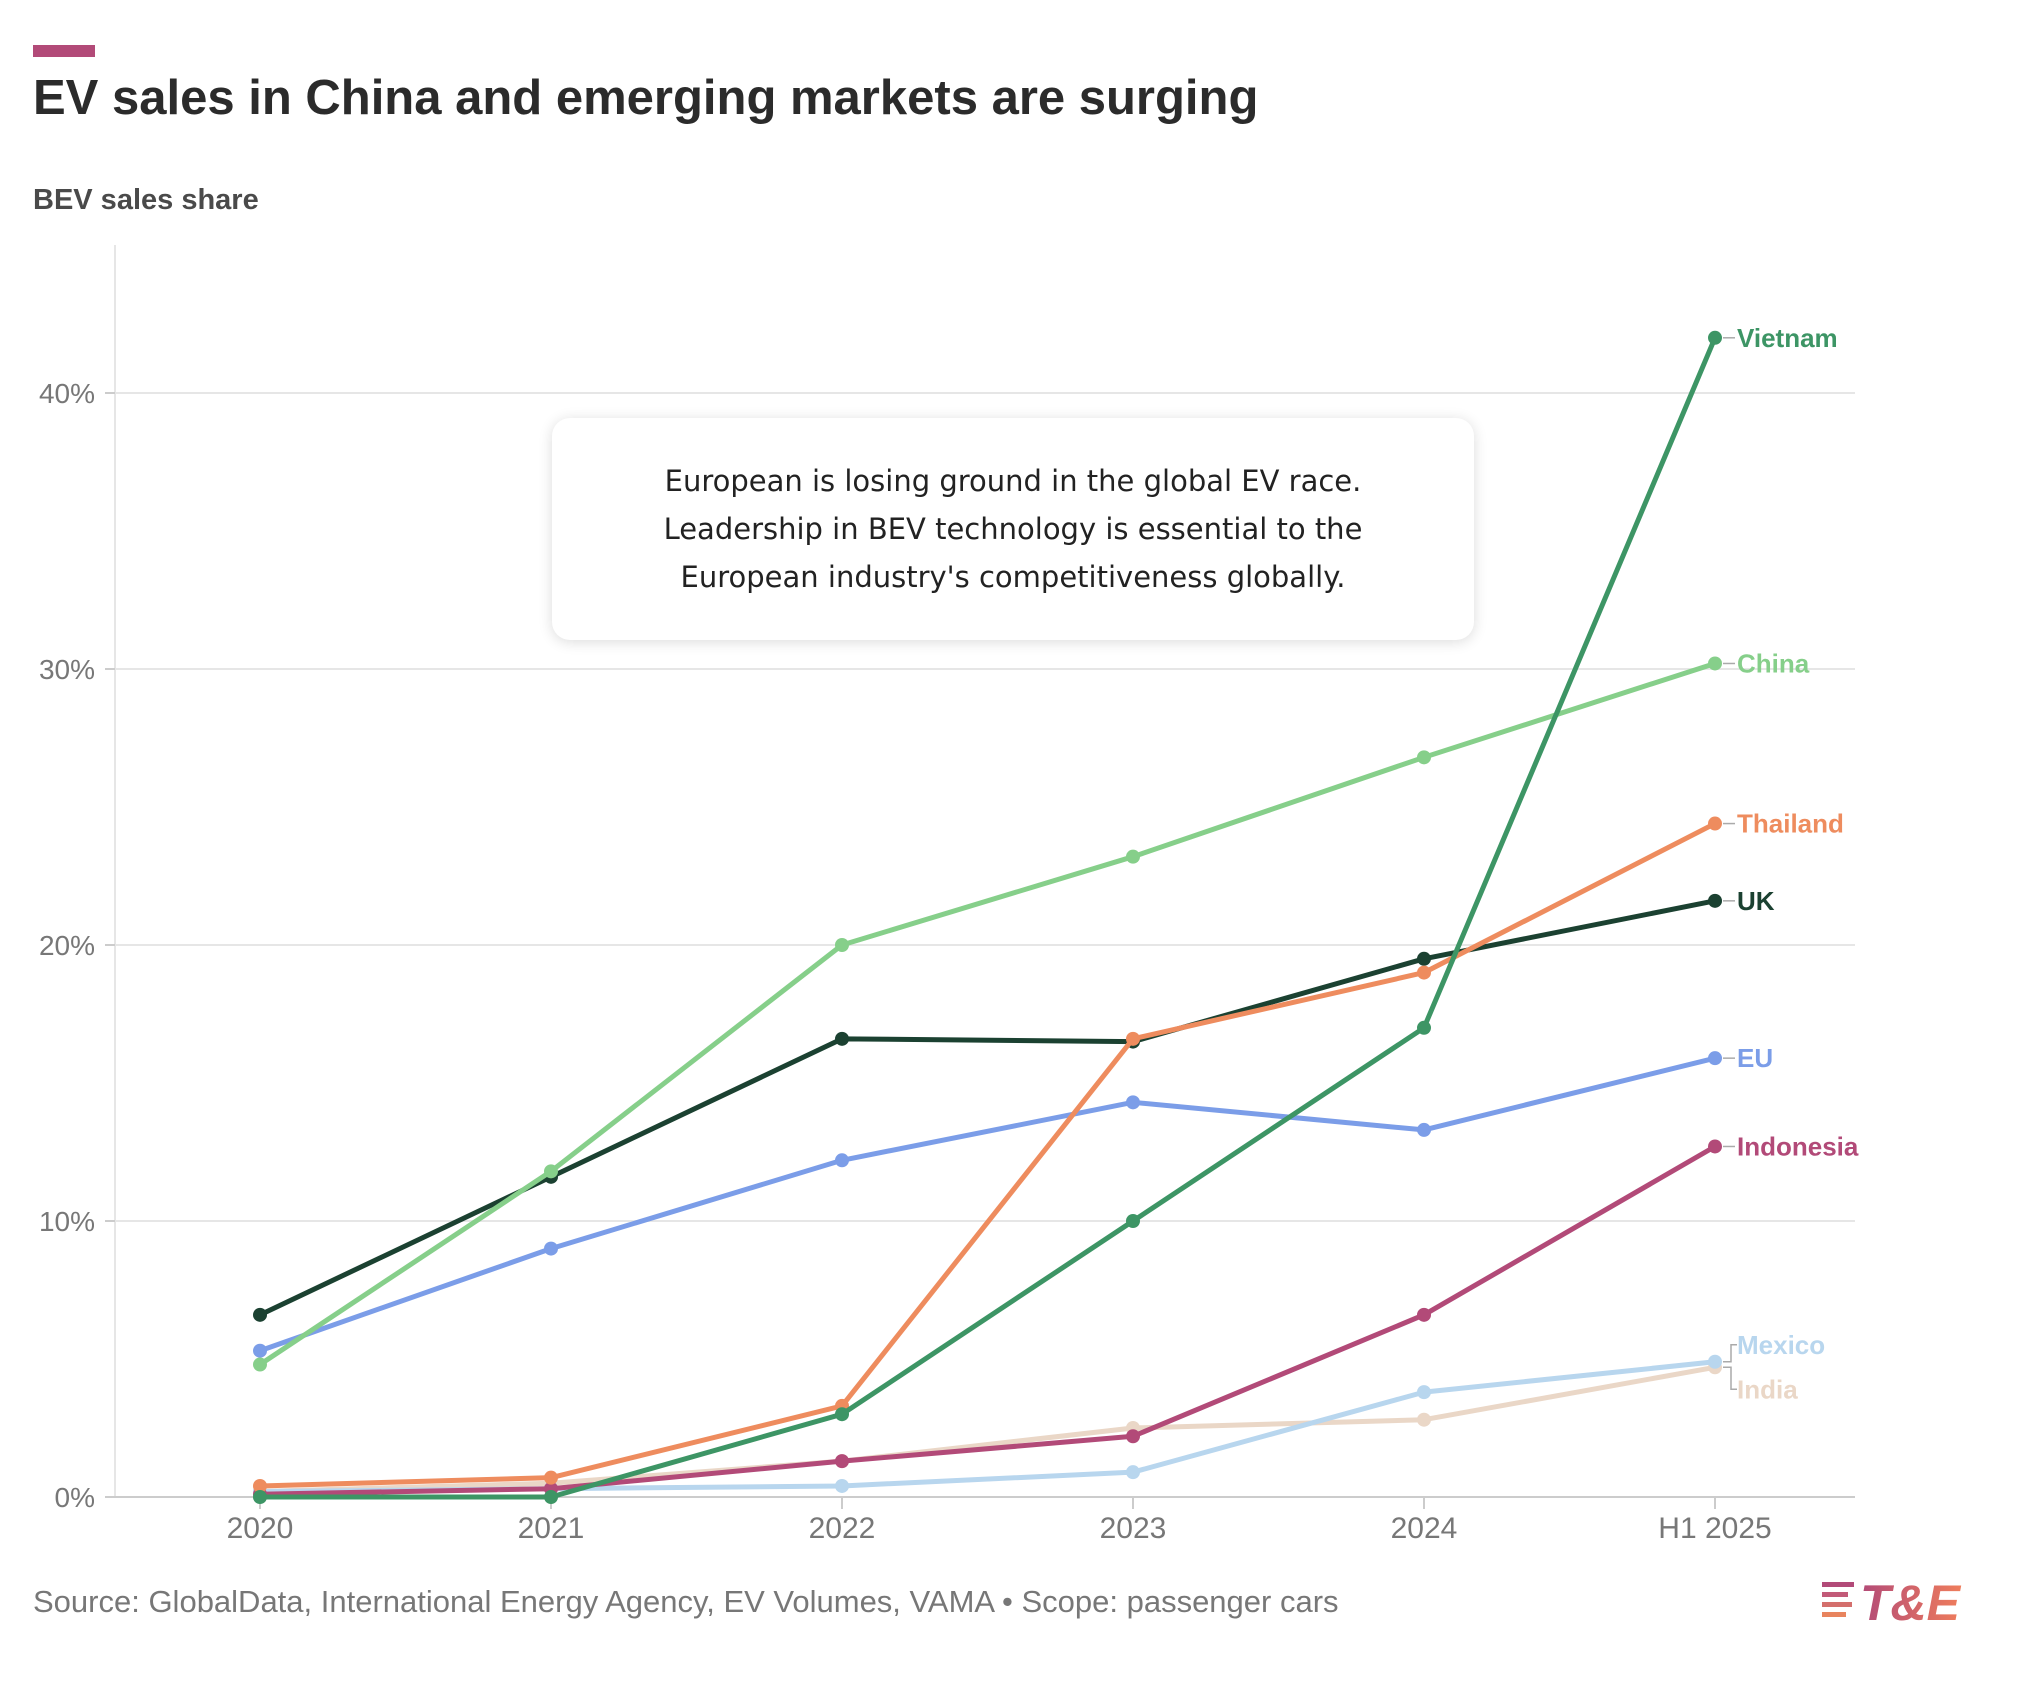 This screenshot has width=2030, height=1681. What do you see at coordinates (1133, 1528) in the screenshot?
I see `x-tick-label: 2023` at bounding box center [1133, 1528].